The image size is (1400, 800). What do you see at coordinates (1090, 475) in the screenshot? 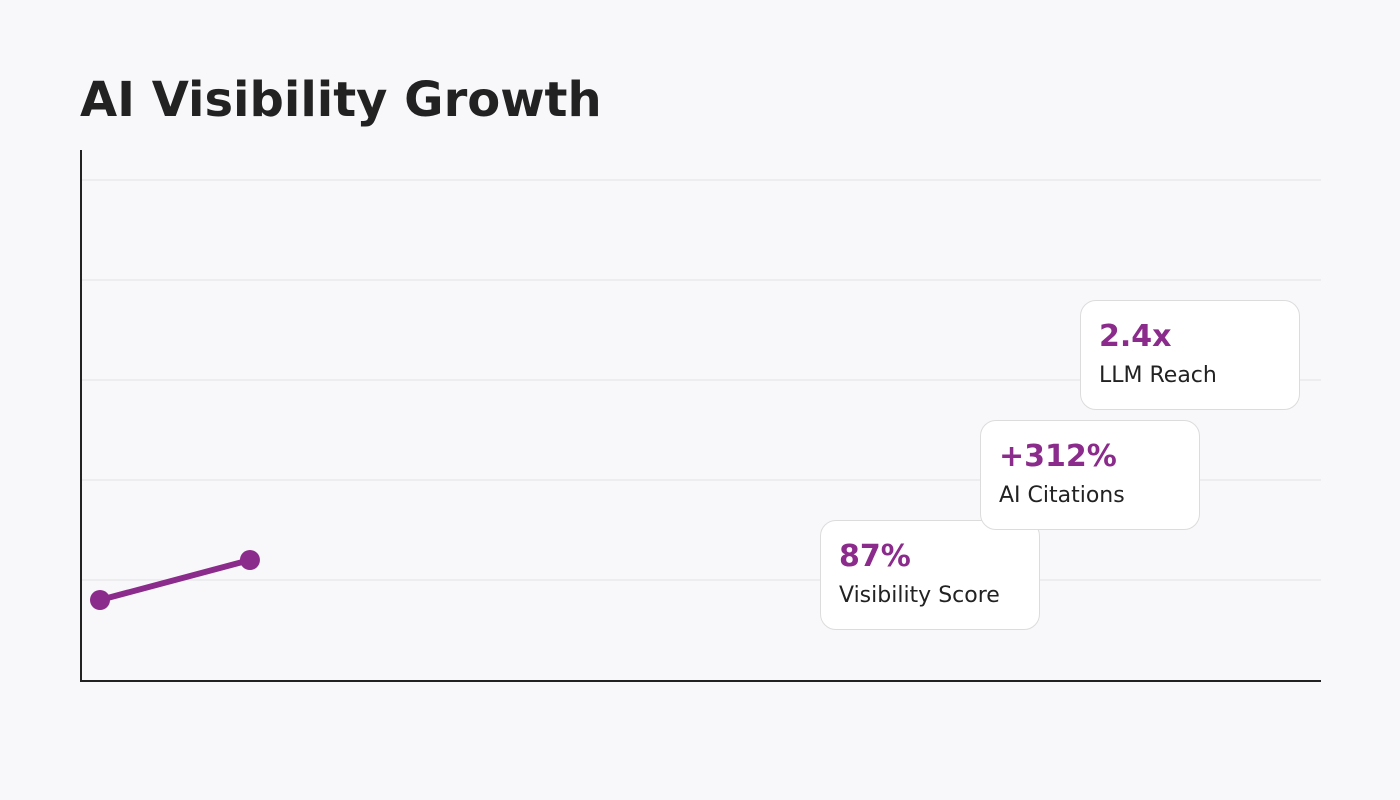
I see `stat-card-ai-citations: +312% AI Citations` at bounding box center [1090, 475].